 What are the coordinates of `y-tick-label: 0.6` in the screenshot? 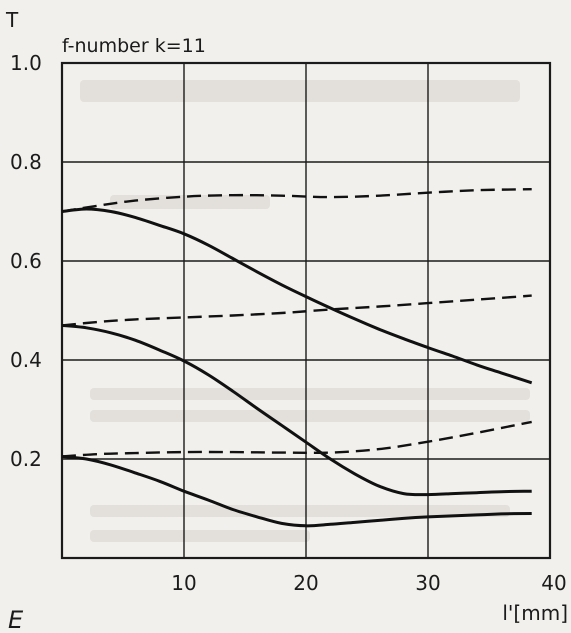 It's located at (26, 261).